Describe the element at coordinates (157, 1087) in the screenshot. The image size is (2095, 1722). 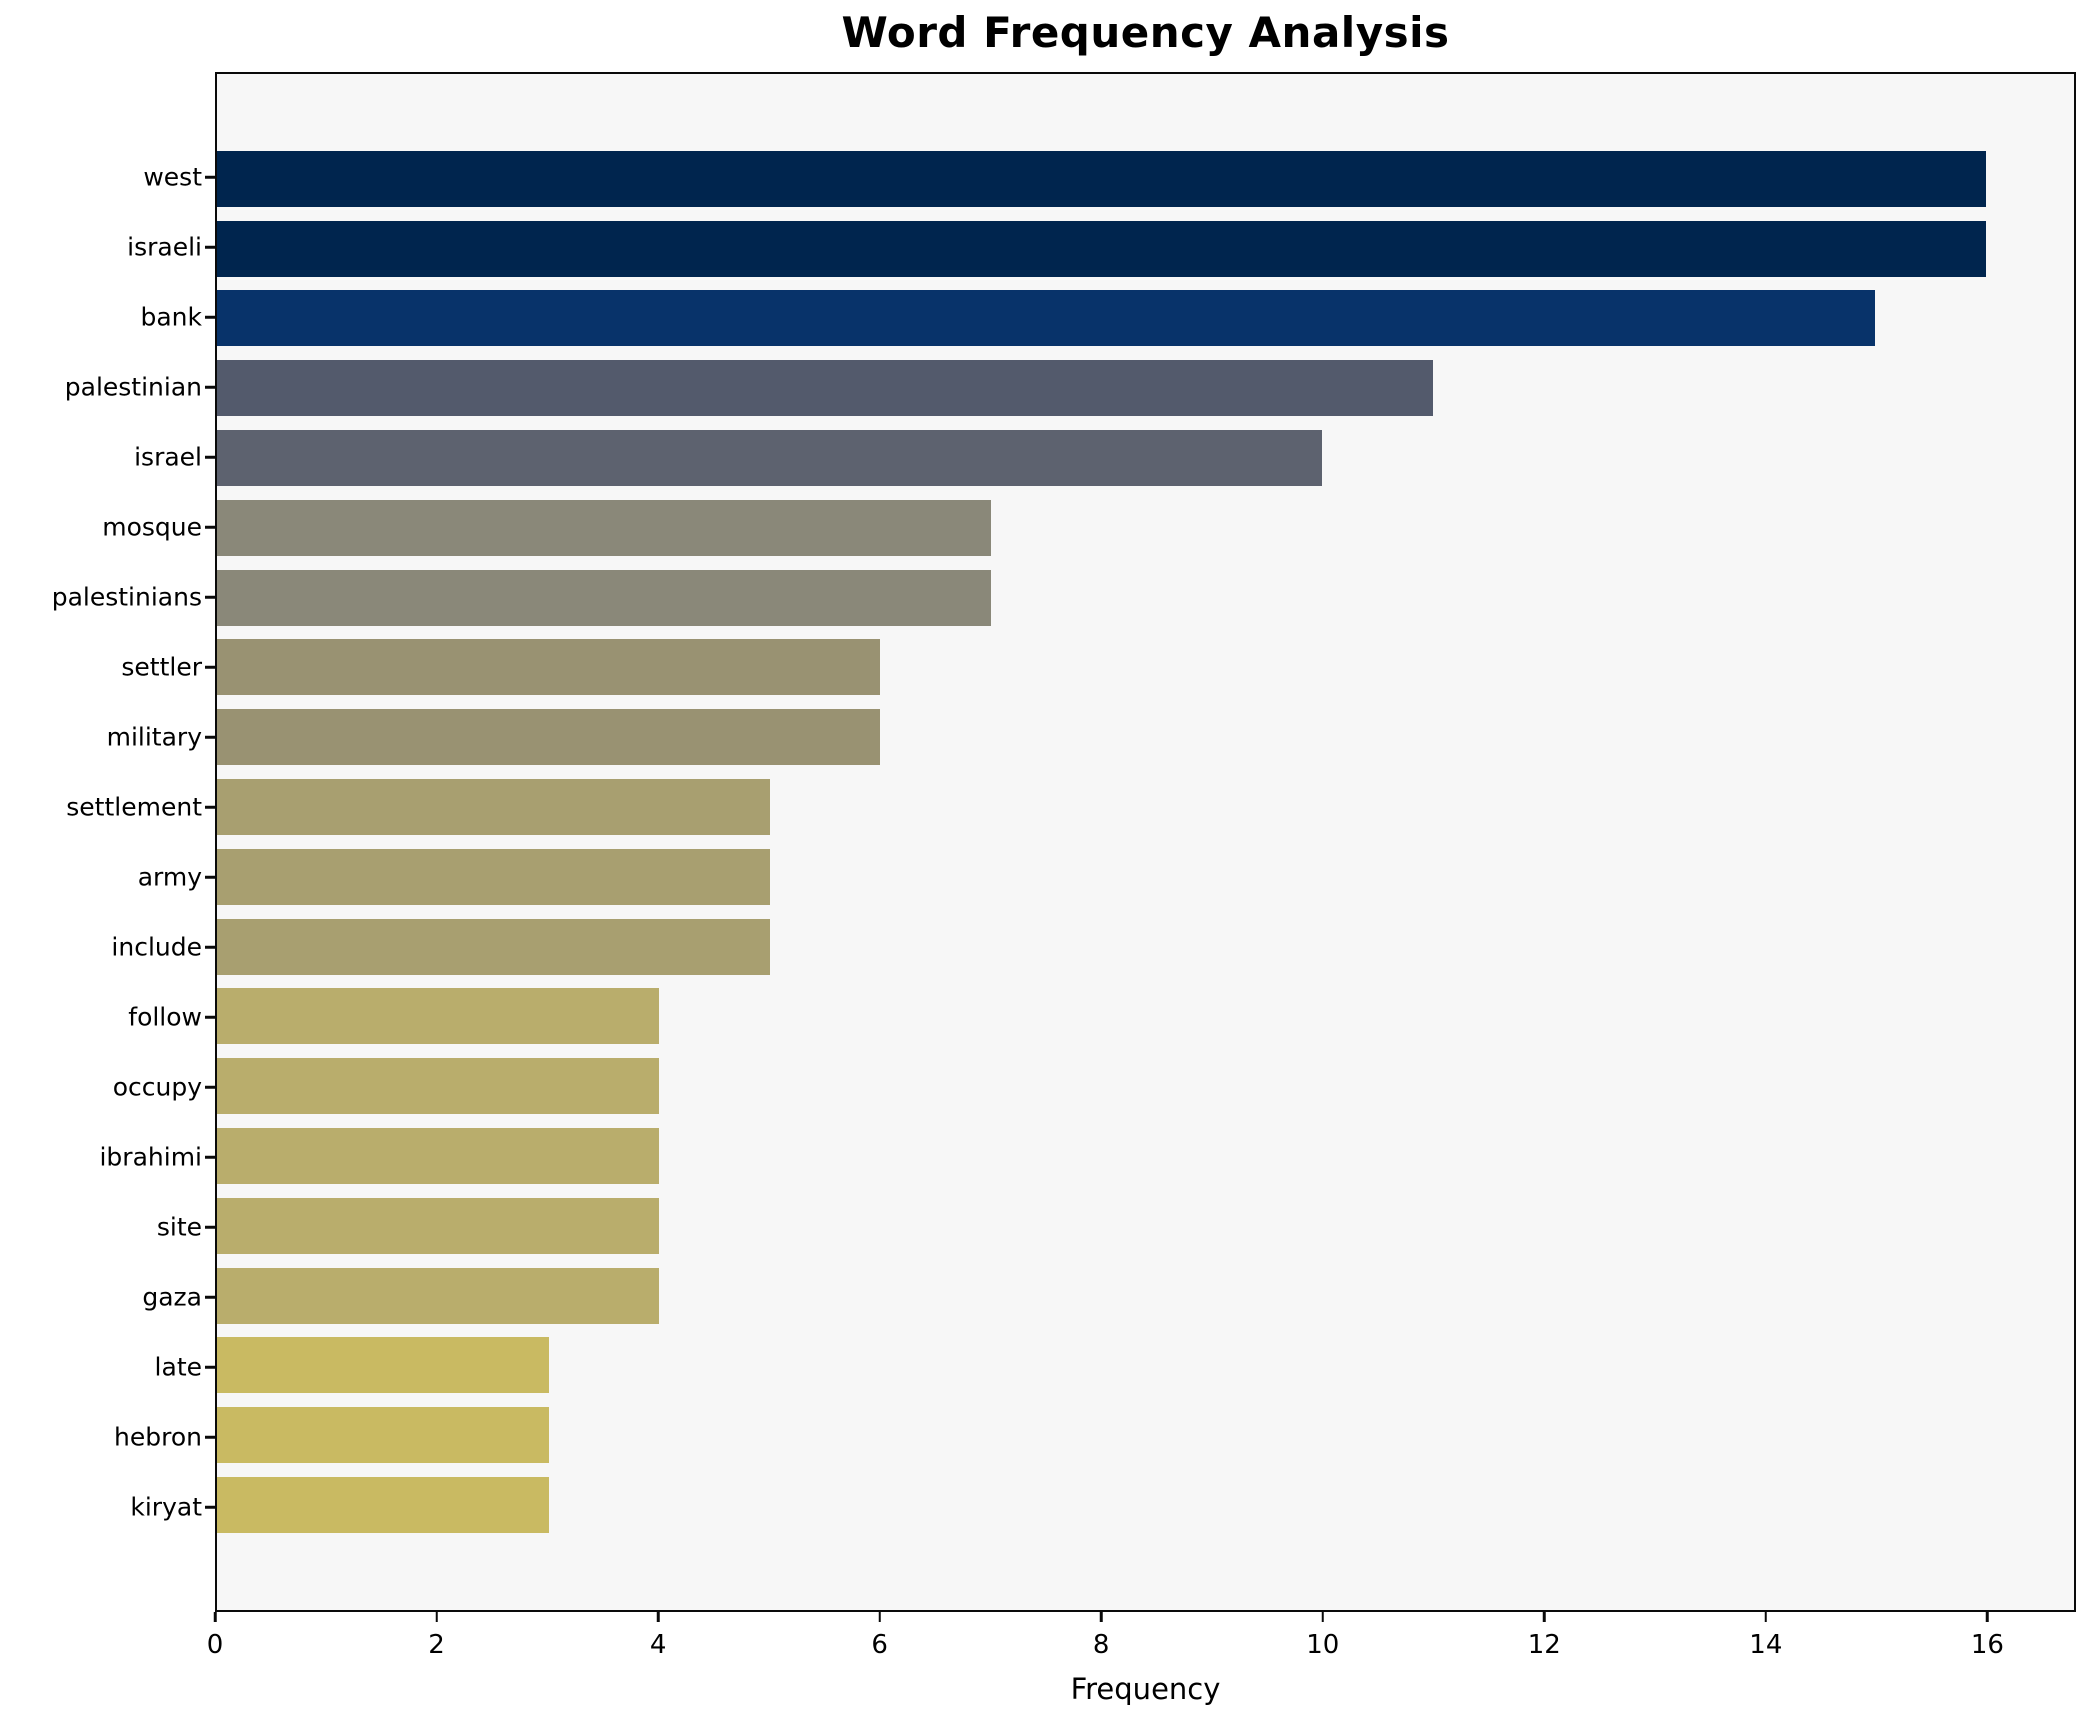
I see `category-label: occupy` at that location.